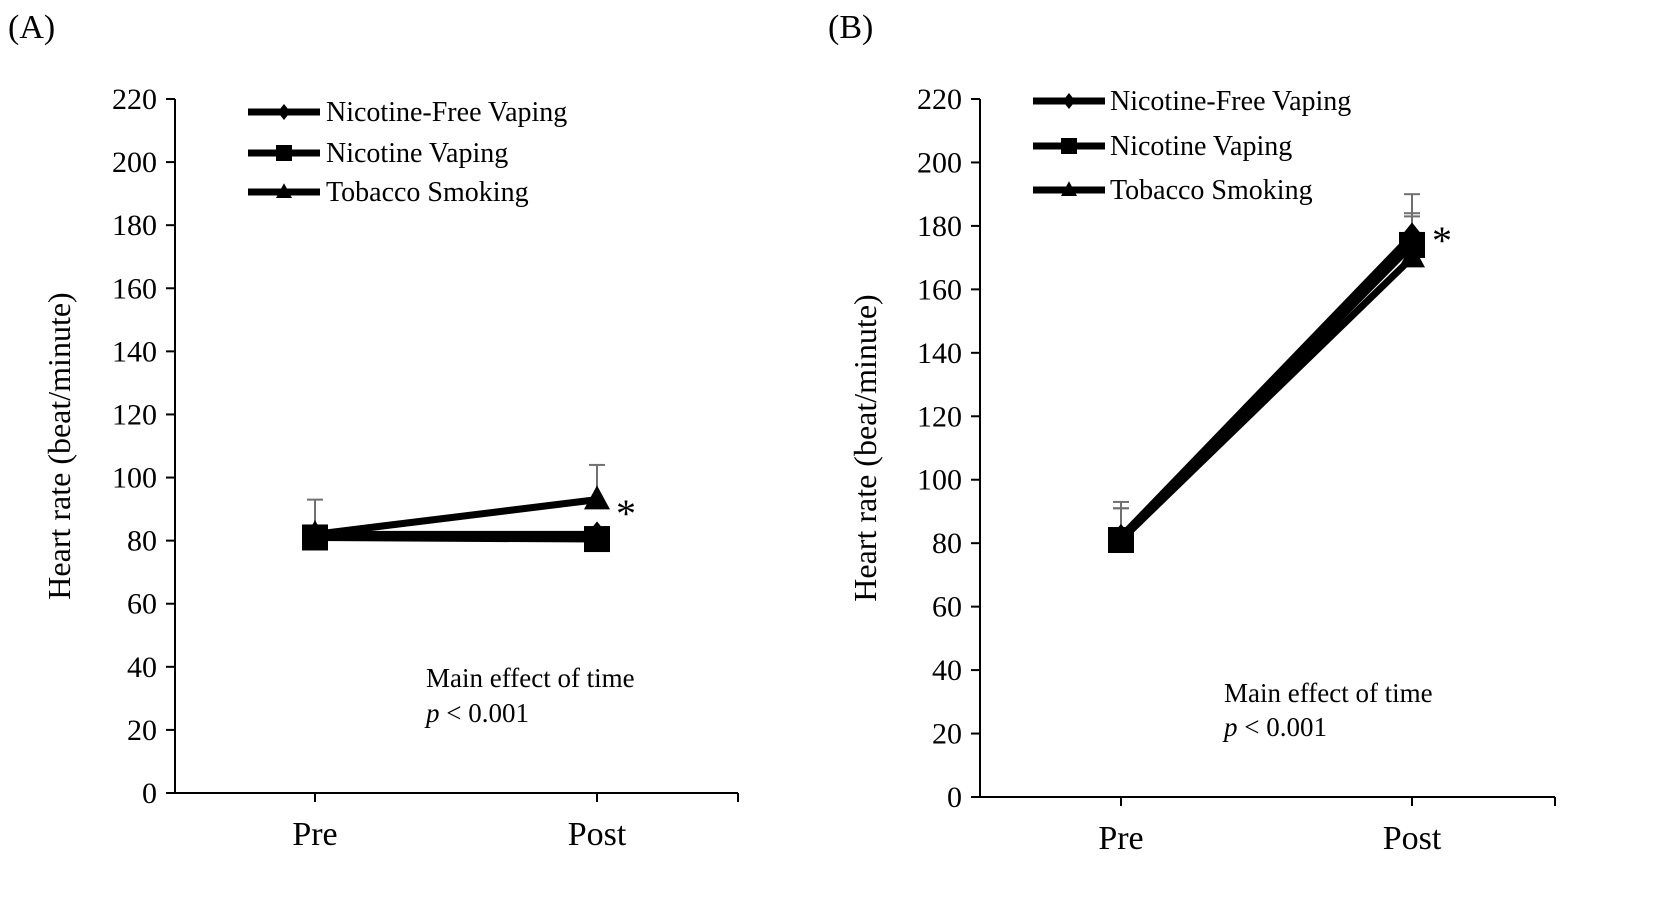 Image resolution: width=1654 pixels, height=909 pixels. What do you see at coordinates (456, 538) in the screenshot?
I see `series-line-square` at bounding box center [456, 538].